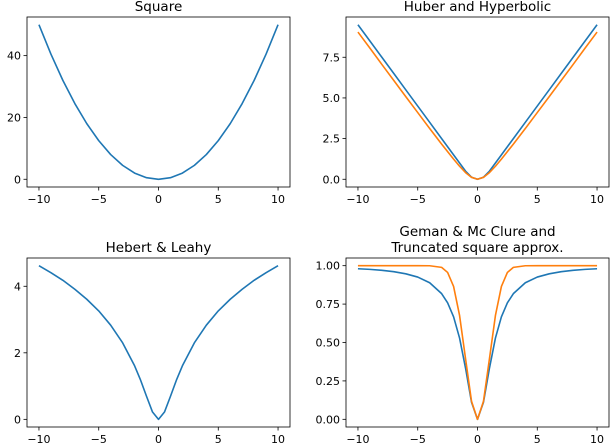  Describe the element at coordinates (332, 179) in the screenshot. I see `y-tick-label: 0.0` at that location.